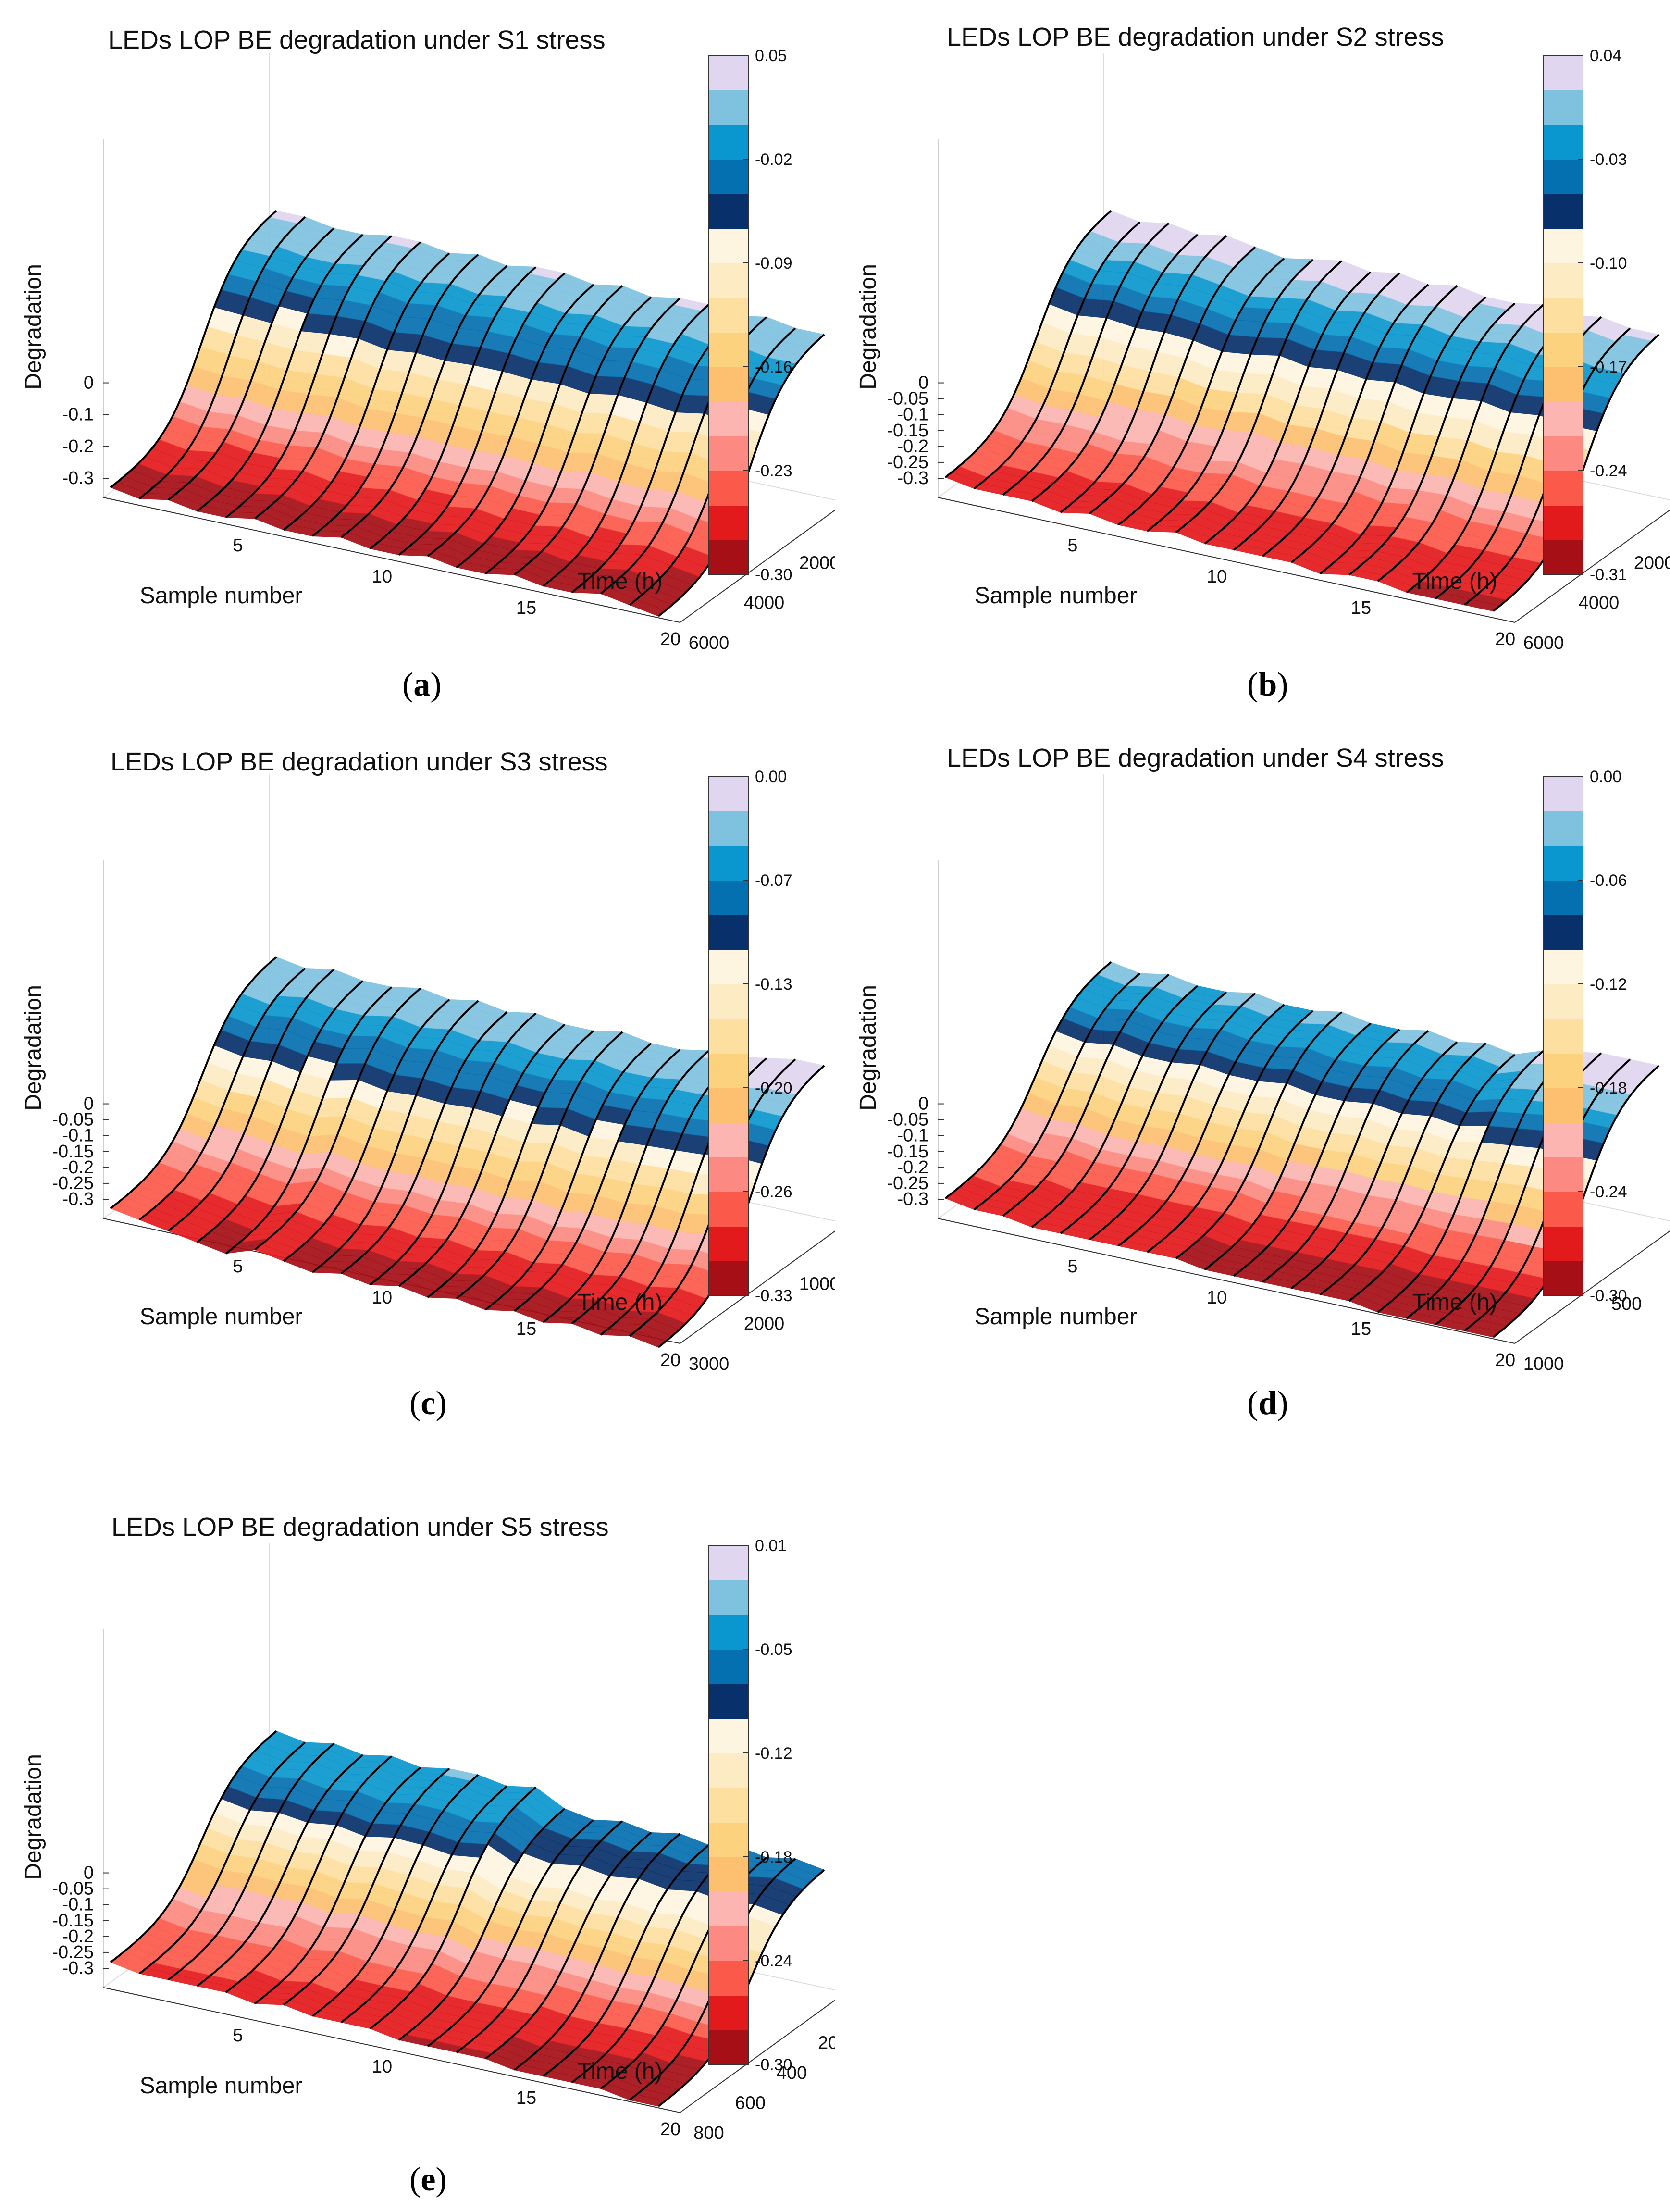 This screenshot has width=1670, height=2212. I want to click on chart-title: LEDs LOP BE degradation under S3 stress, so click(359, 762).